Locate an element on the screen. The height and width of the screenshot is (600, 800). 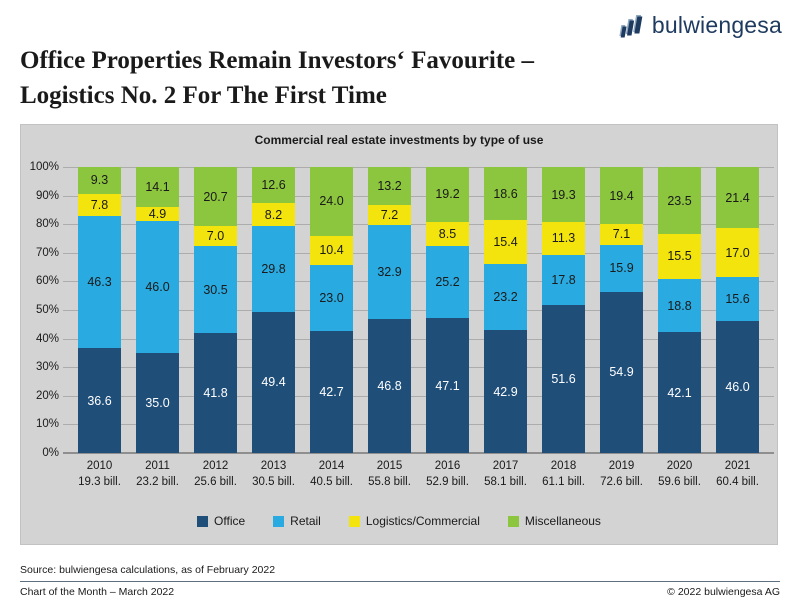
bar-2021: 21.4 17.0 15.6 46.0 is located at coordinates (737, 310).